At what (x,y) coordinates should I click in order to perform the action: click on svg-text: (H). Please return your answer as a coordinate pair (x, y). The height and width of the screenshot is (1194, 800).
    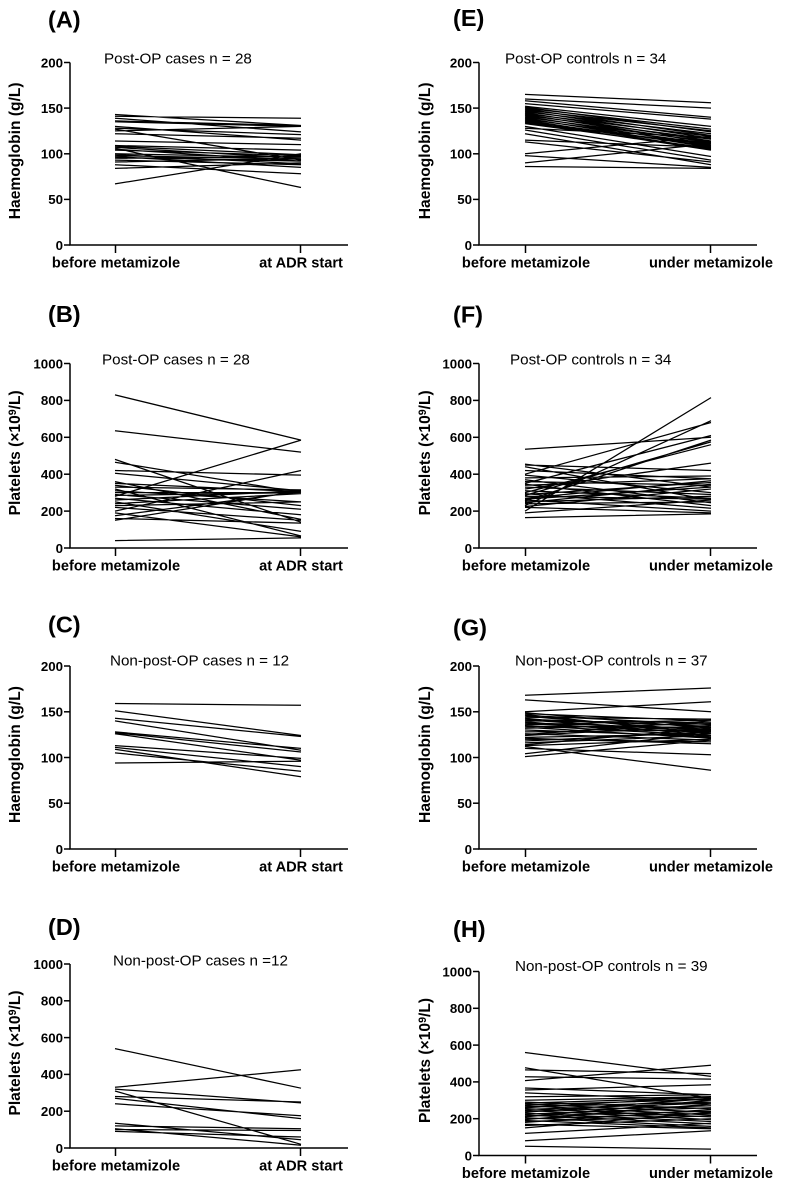
    Looking at the image, I should click on (469, 929).